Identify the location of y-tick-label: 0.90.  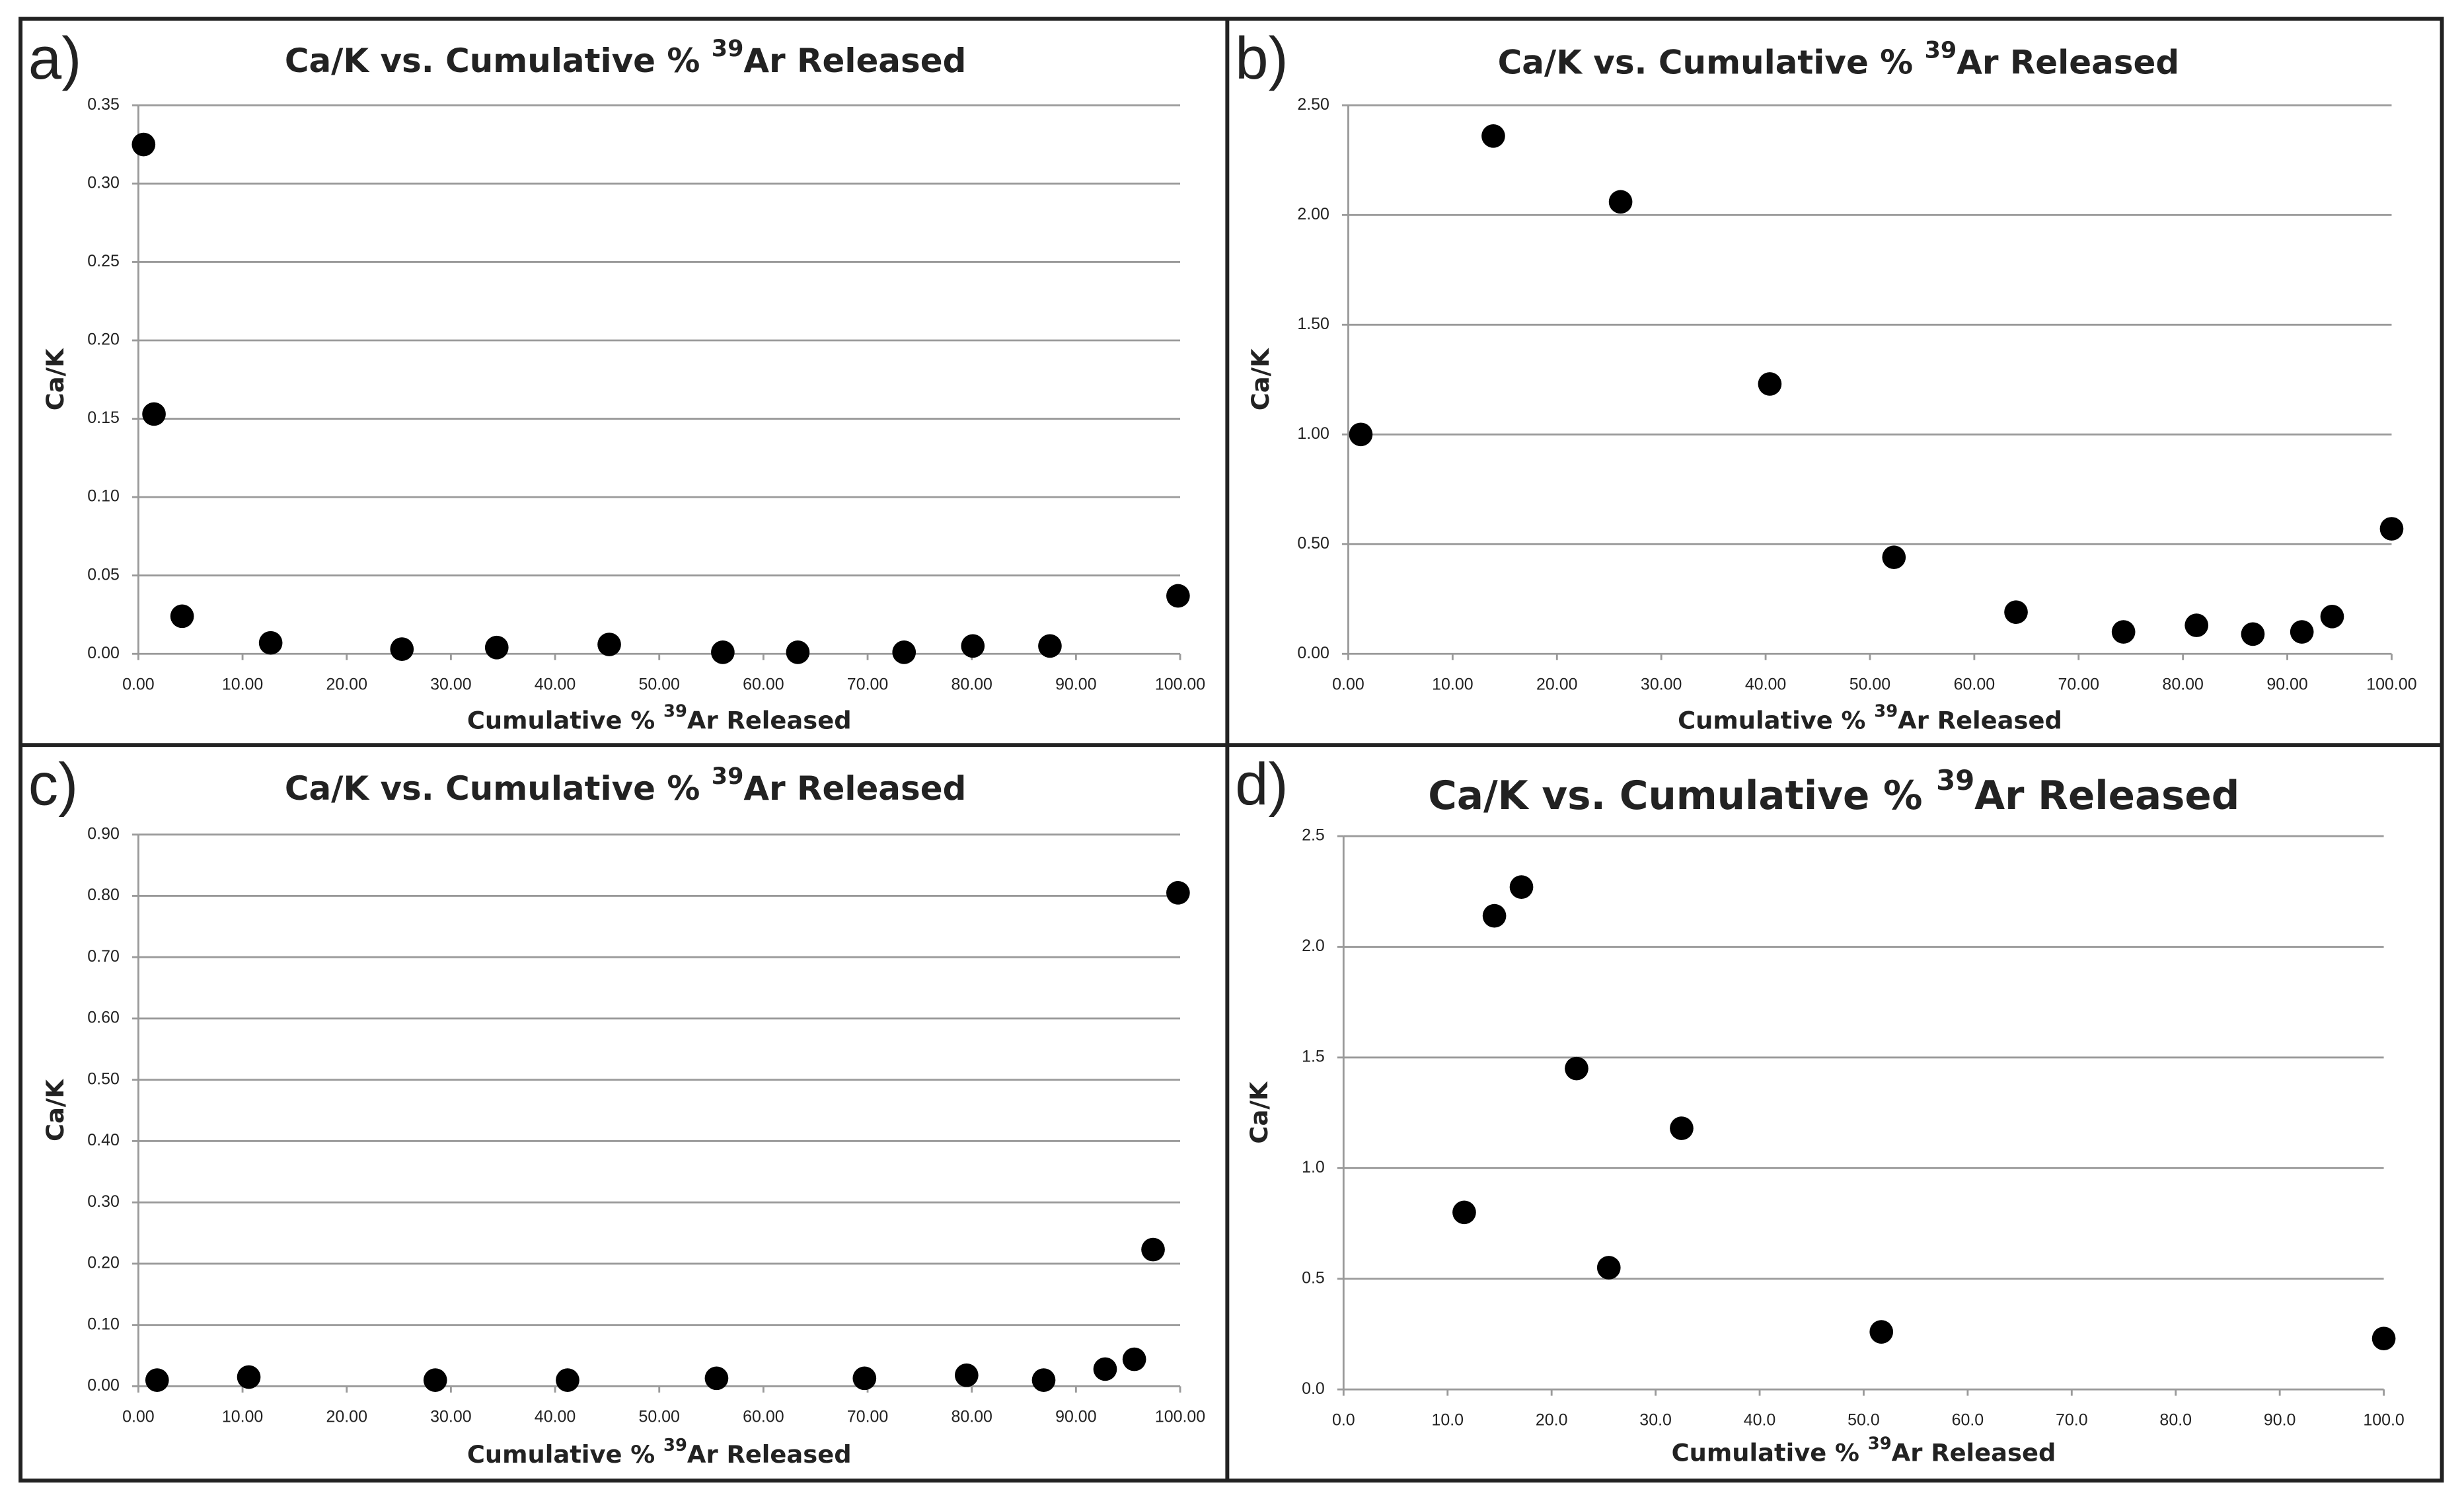
(103, 833).